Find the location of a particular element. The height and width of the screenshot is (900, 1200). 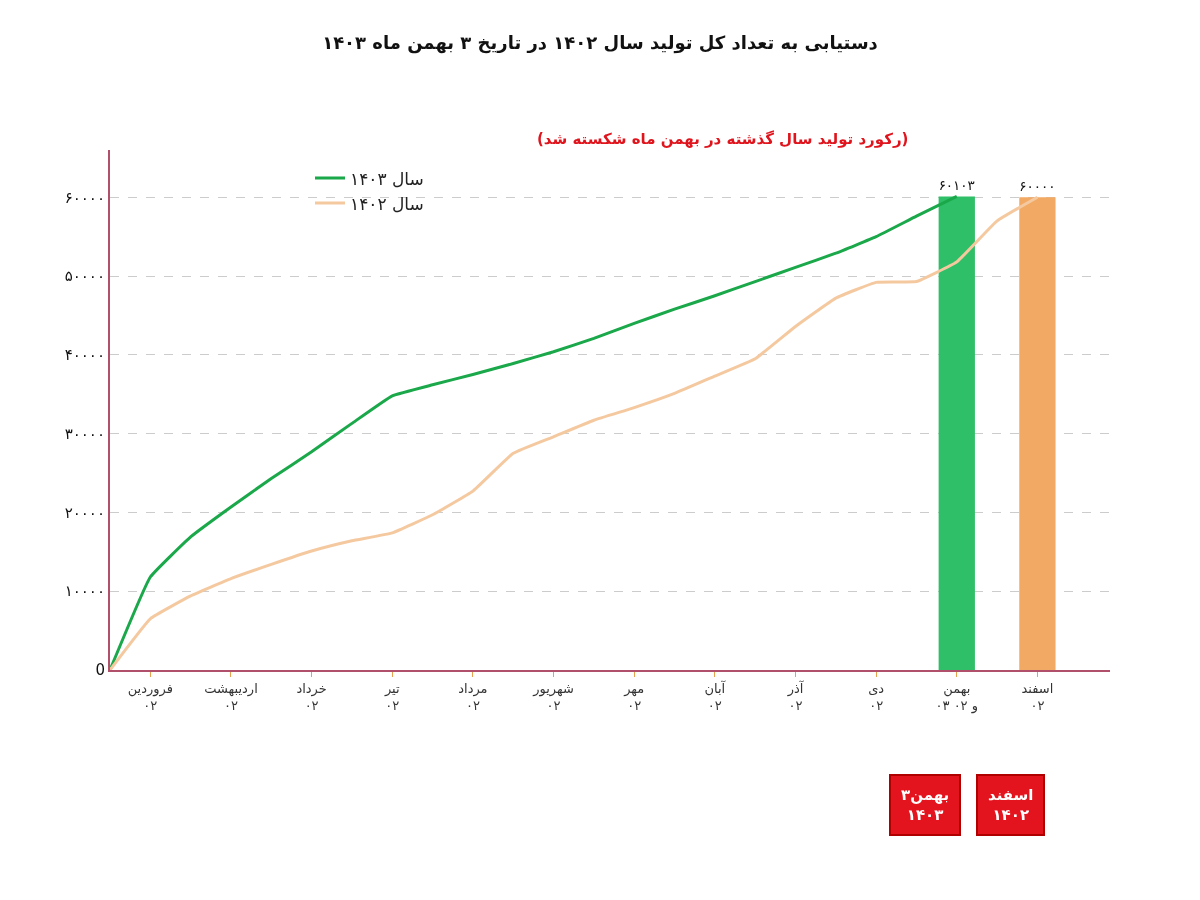

data-label: ۶۰۱۰۳ is located at coordinates (956, 186).